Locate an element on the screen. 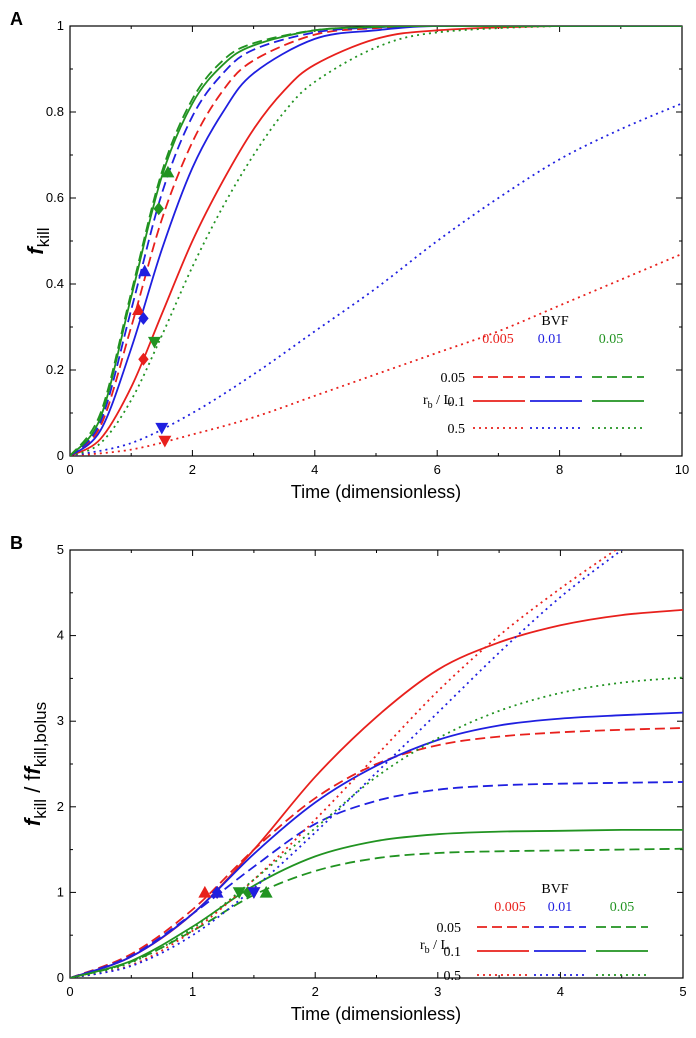 The width and height of the screenshot is (696, 1038). panel-b-ylabel-mid: / f is located at coordinates (32, 786).